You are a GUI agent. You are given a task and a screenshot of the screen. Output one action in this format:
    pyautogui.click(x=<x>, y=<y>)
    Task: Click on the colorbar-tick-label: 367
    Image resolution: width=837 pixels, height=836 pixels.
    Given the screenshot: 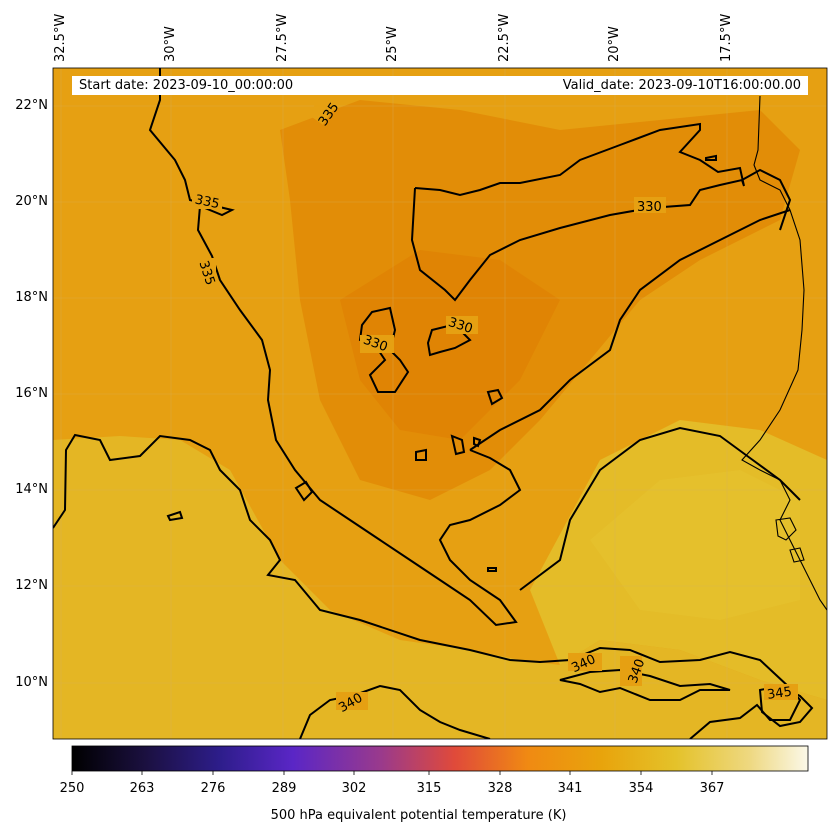 What is the action you would take?
    pyautogui.click(x=712, y=788)
    